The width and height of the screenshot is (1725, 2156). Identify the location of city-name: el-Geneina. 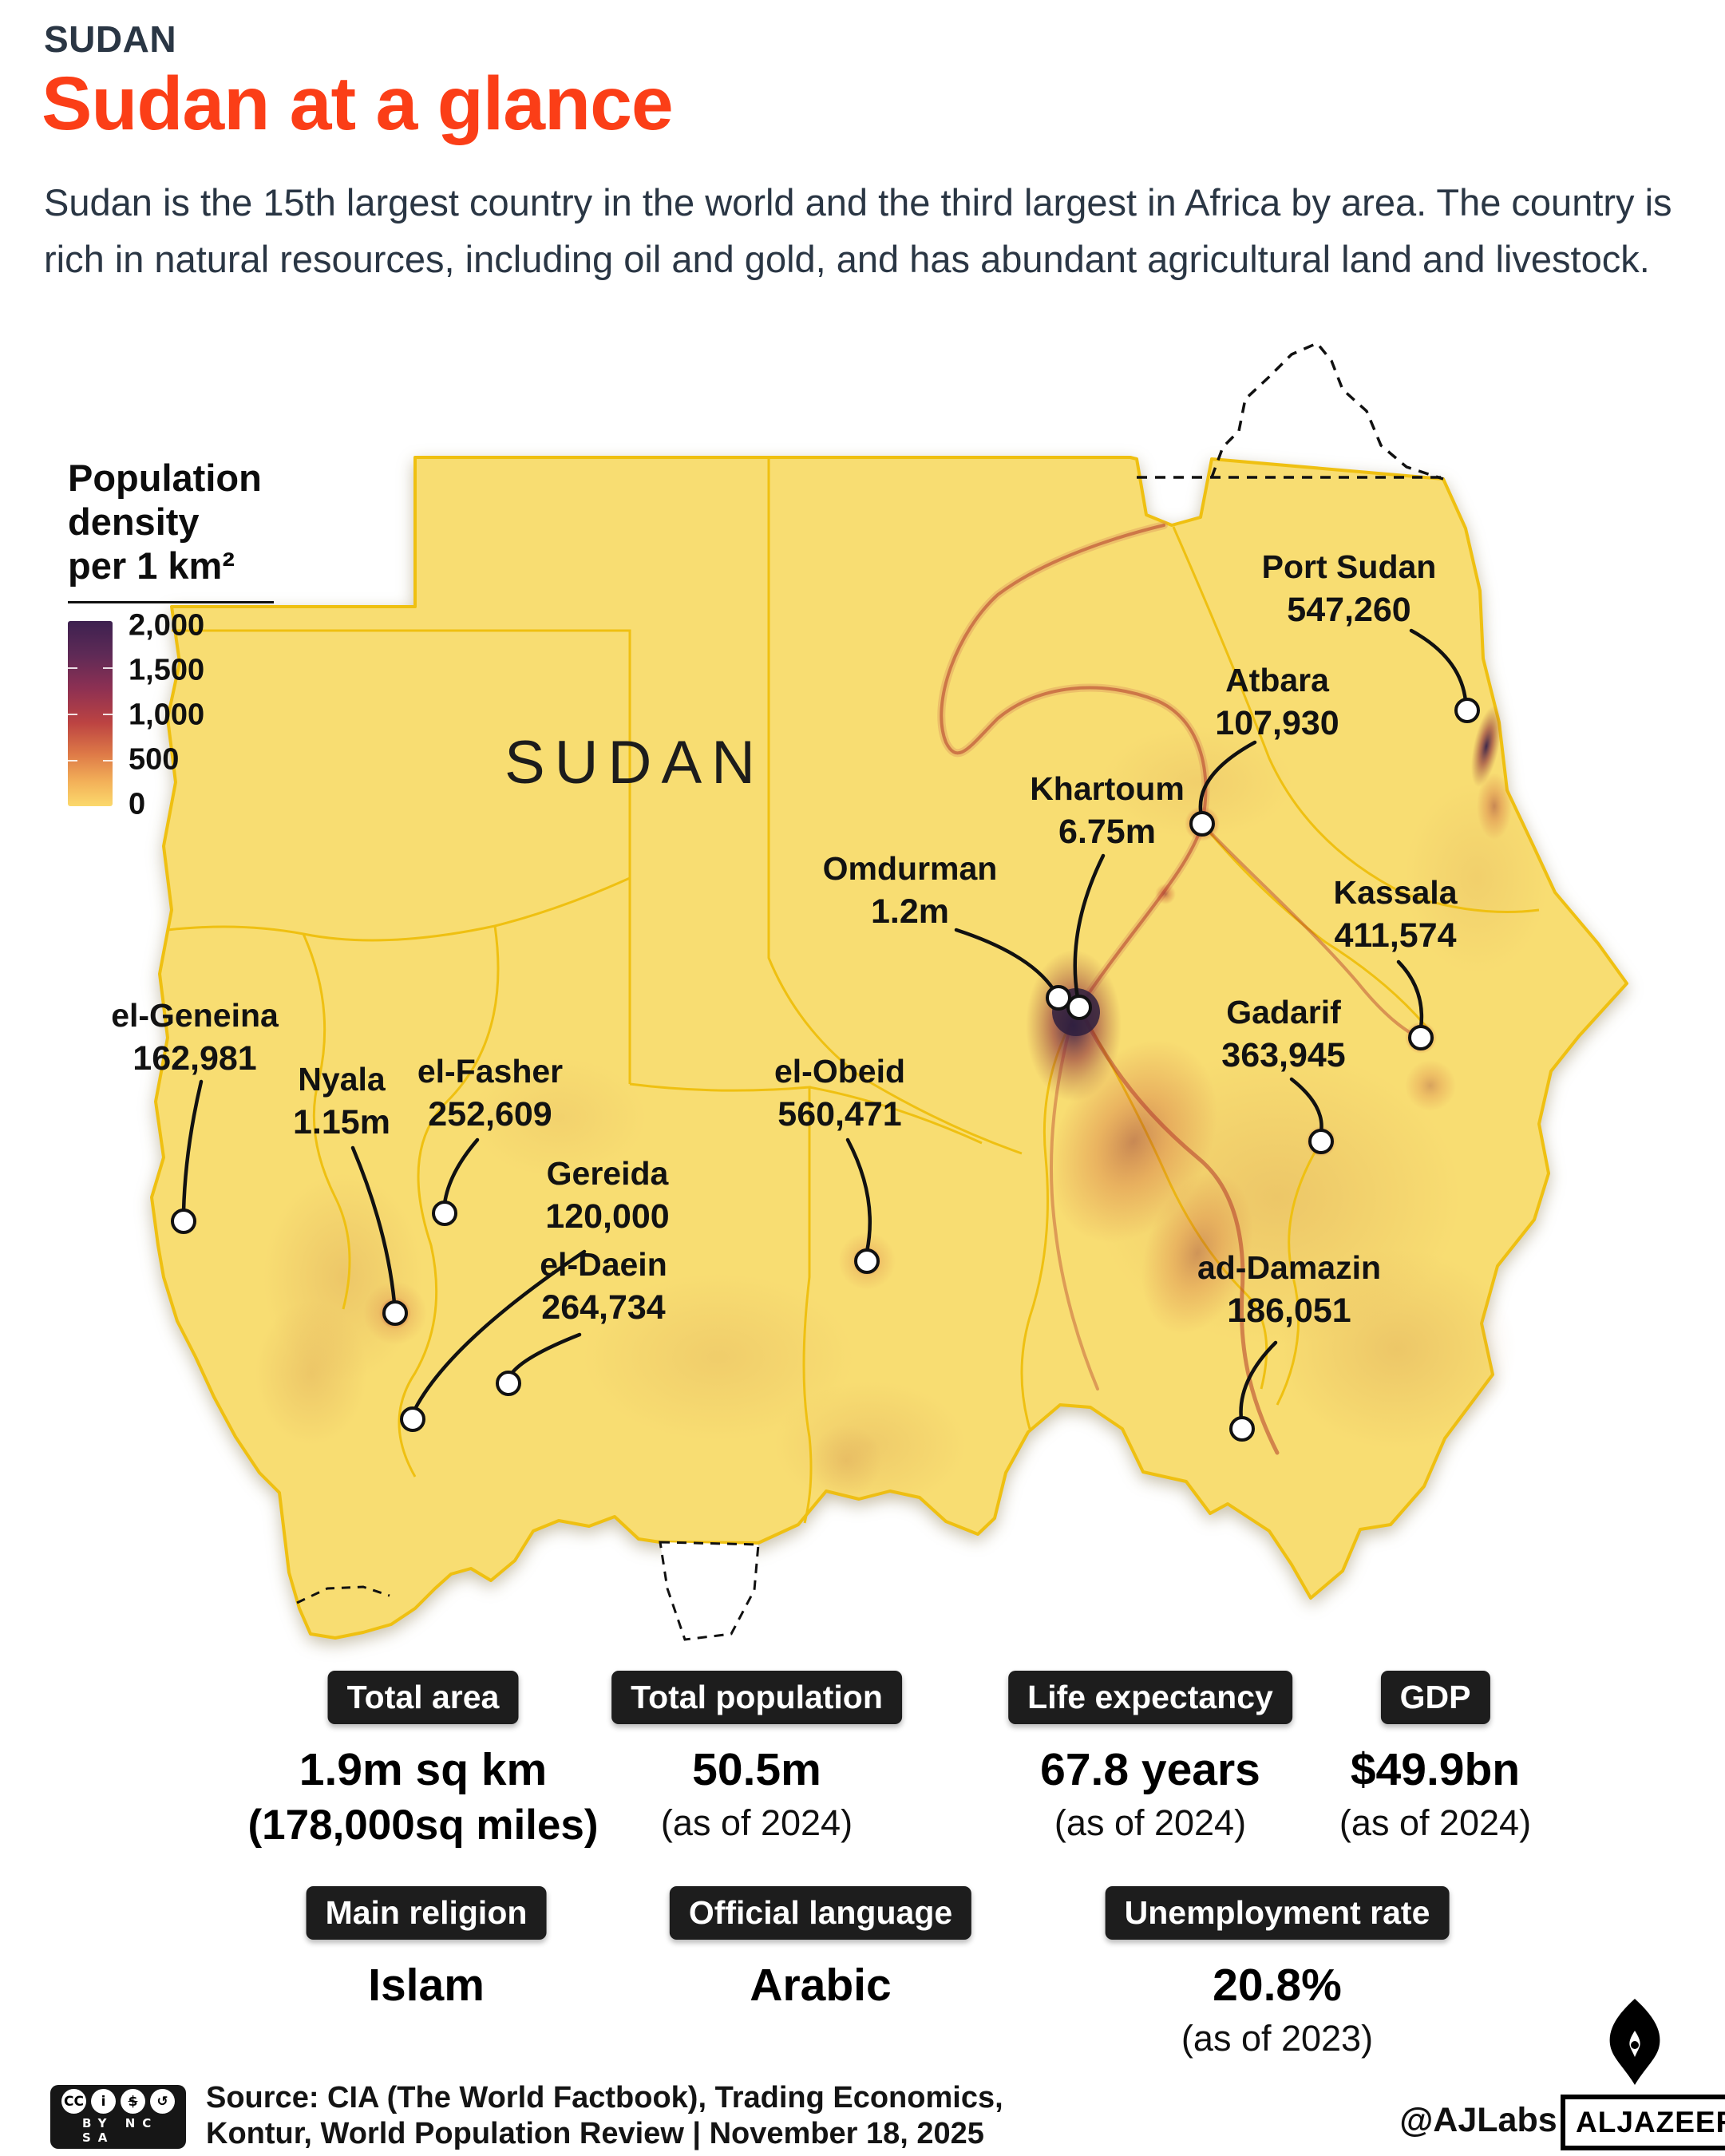
(195, 1016).